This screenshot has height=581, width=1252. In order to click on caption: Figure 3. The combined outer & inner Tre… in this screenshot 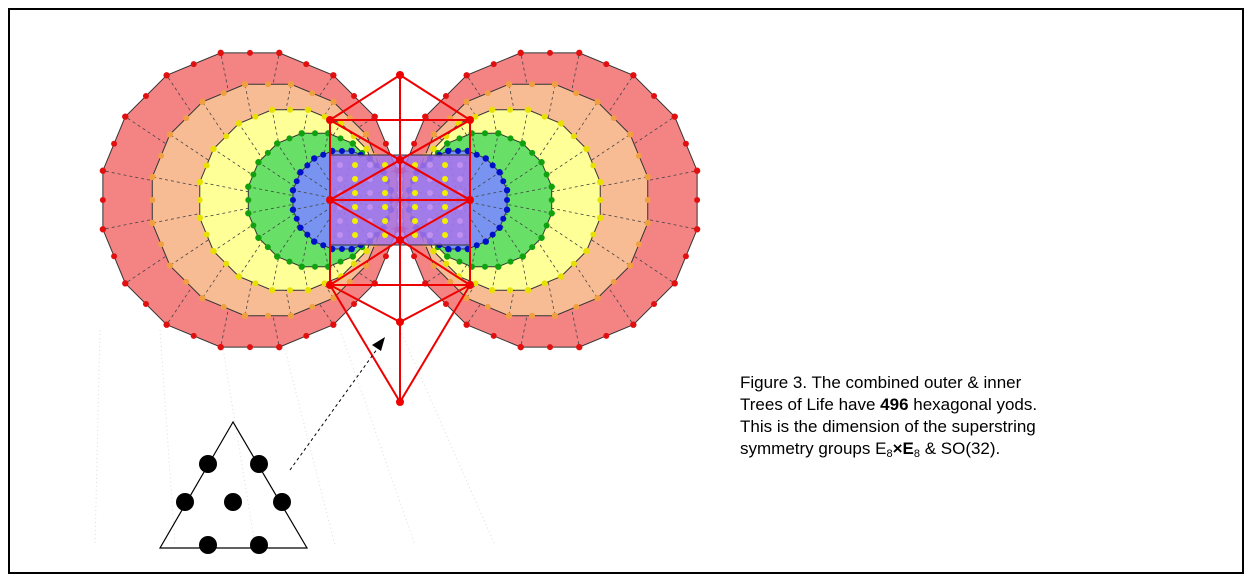, I will do `click(888, 416)`.